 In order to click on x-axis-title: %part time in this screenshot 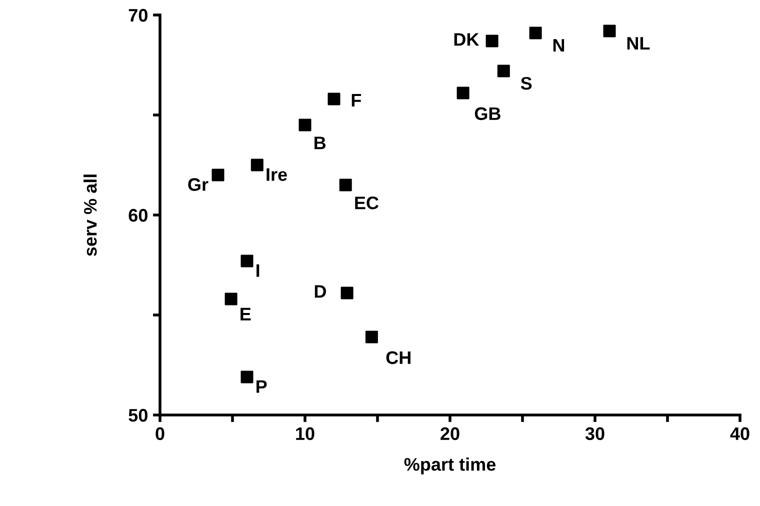, I will do `click(450, 466)`.